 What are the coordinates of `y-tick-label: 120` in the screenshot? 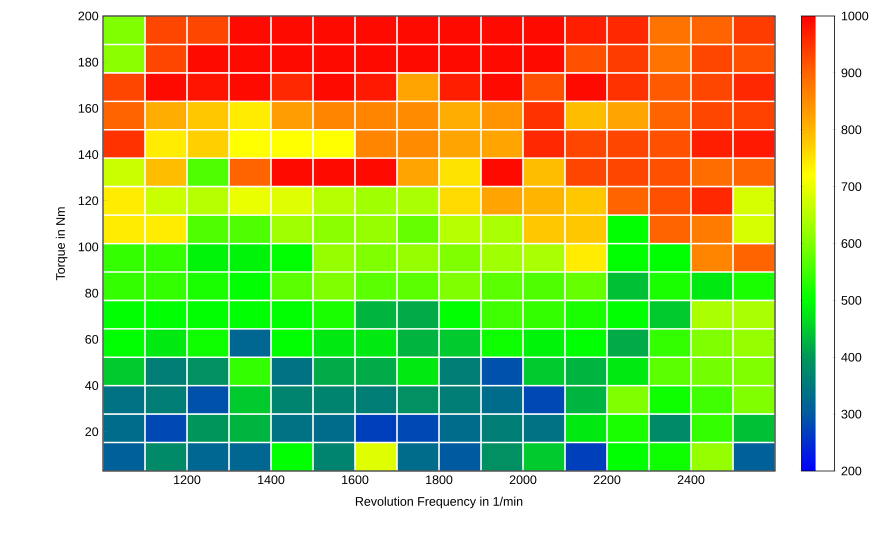 It's located at (88, 201).